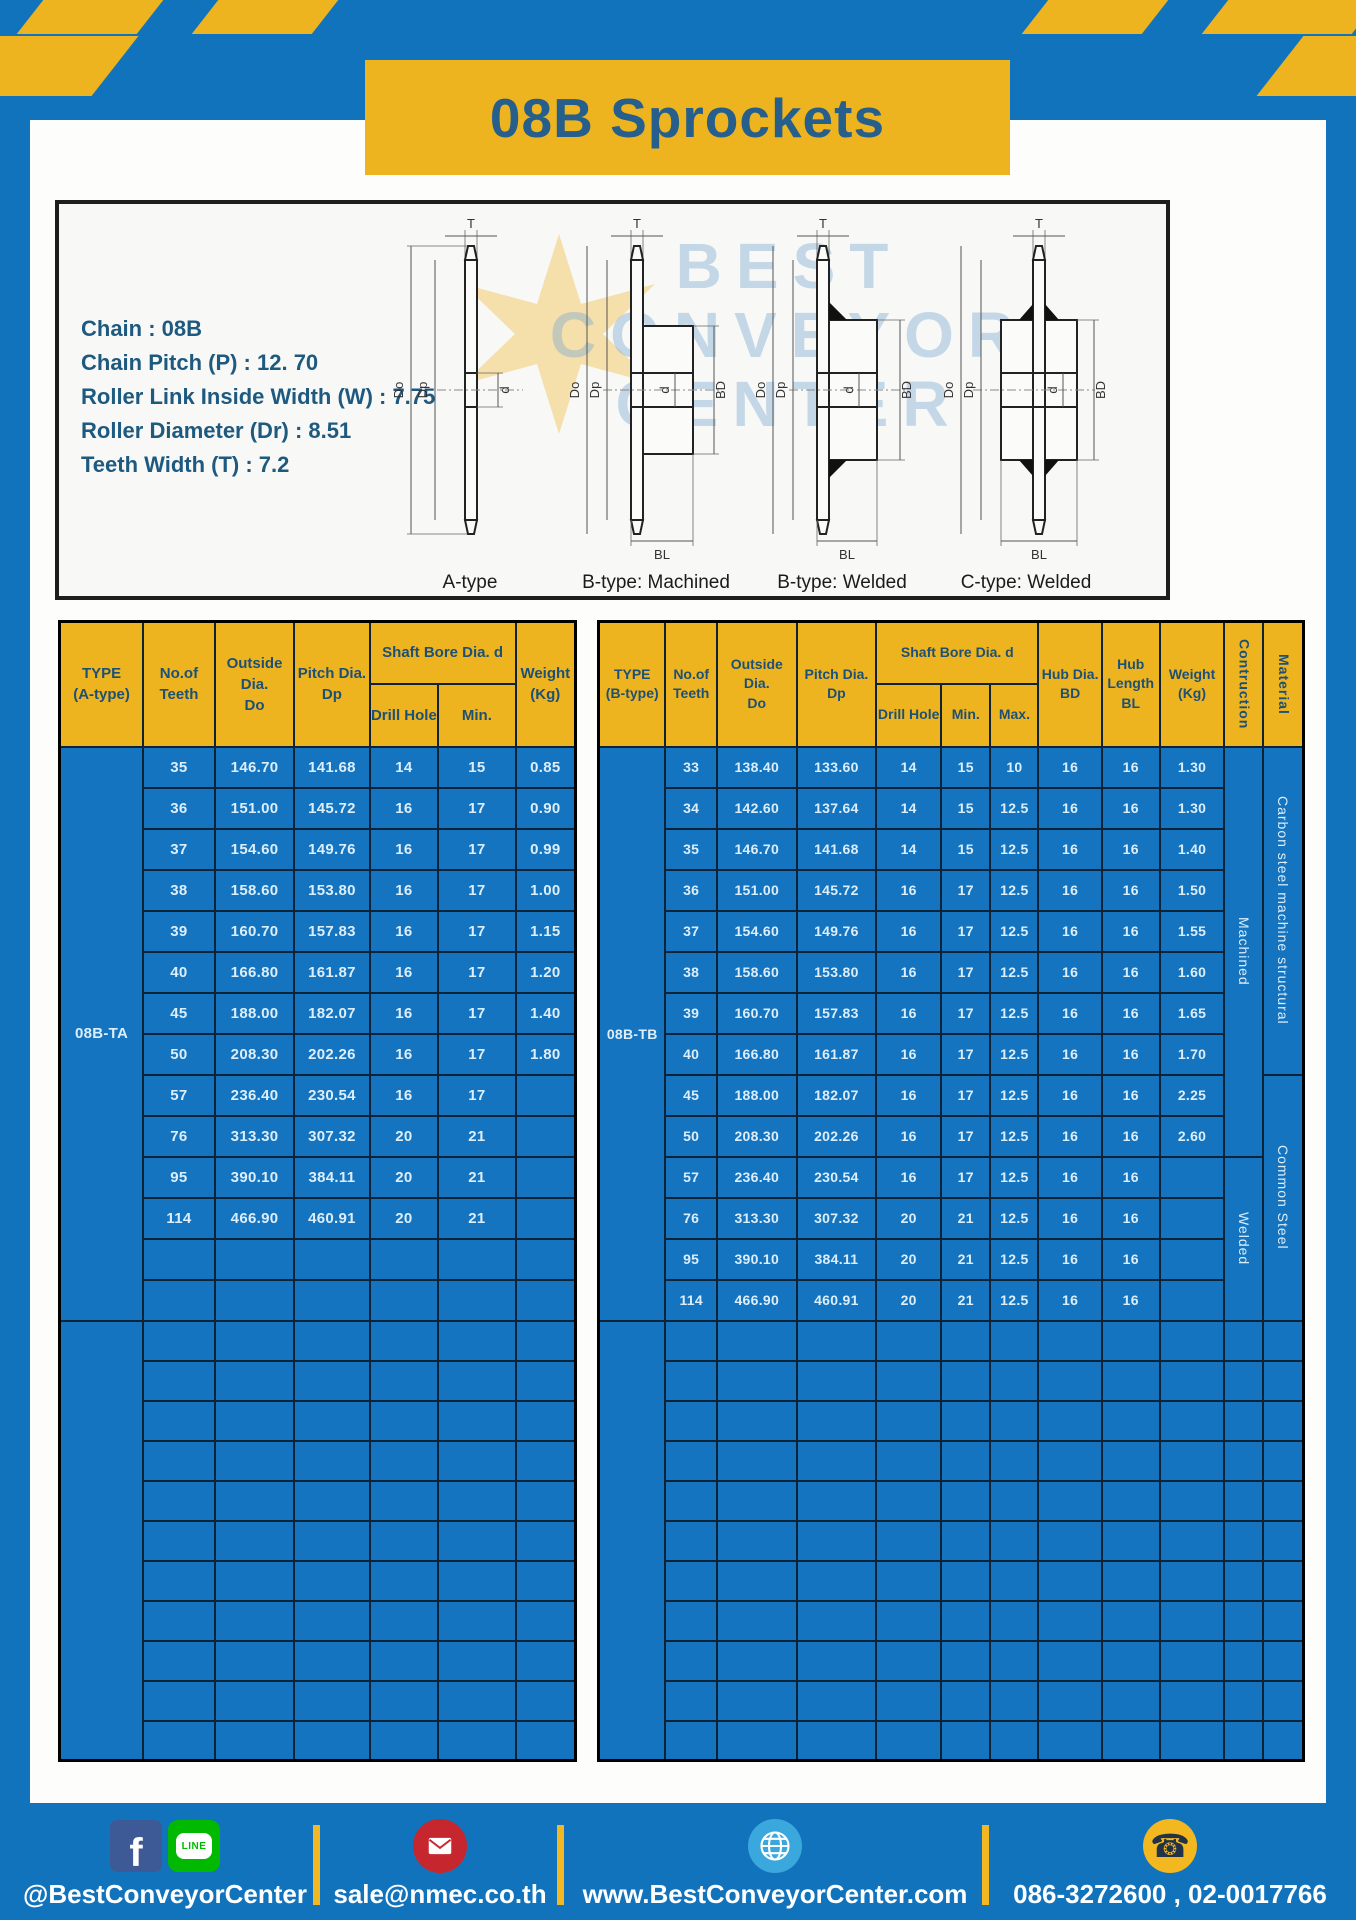 The height and width of the screenshot is (1920, 1356). I want to click on table-row: 76 313.30 307.32 20 21 12.5 16 16, so click(951, 1218).